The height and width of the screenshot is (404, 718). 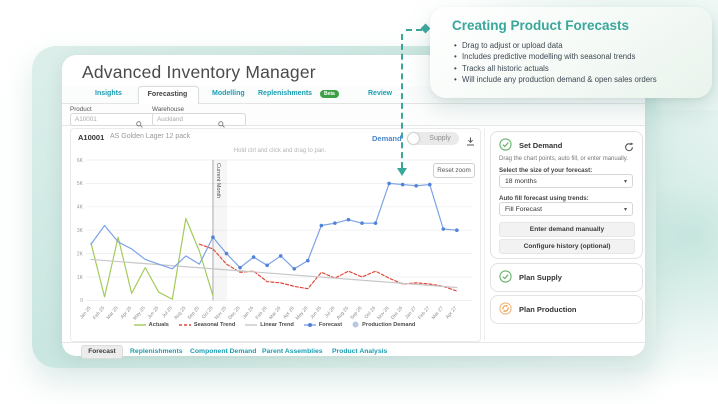 What do you see at coordinates (151, 325) in the screenshot?
I see `legend-item: Actuals` at bounding box center [151, 325].